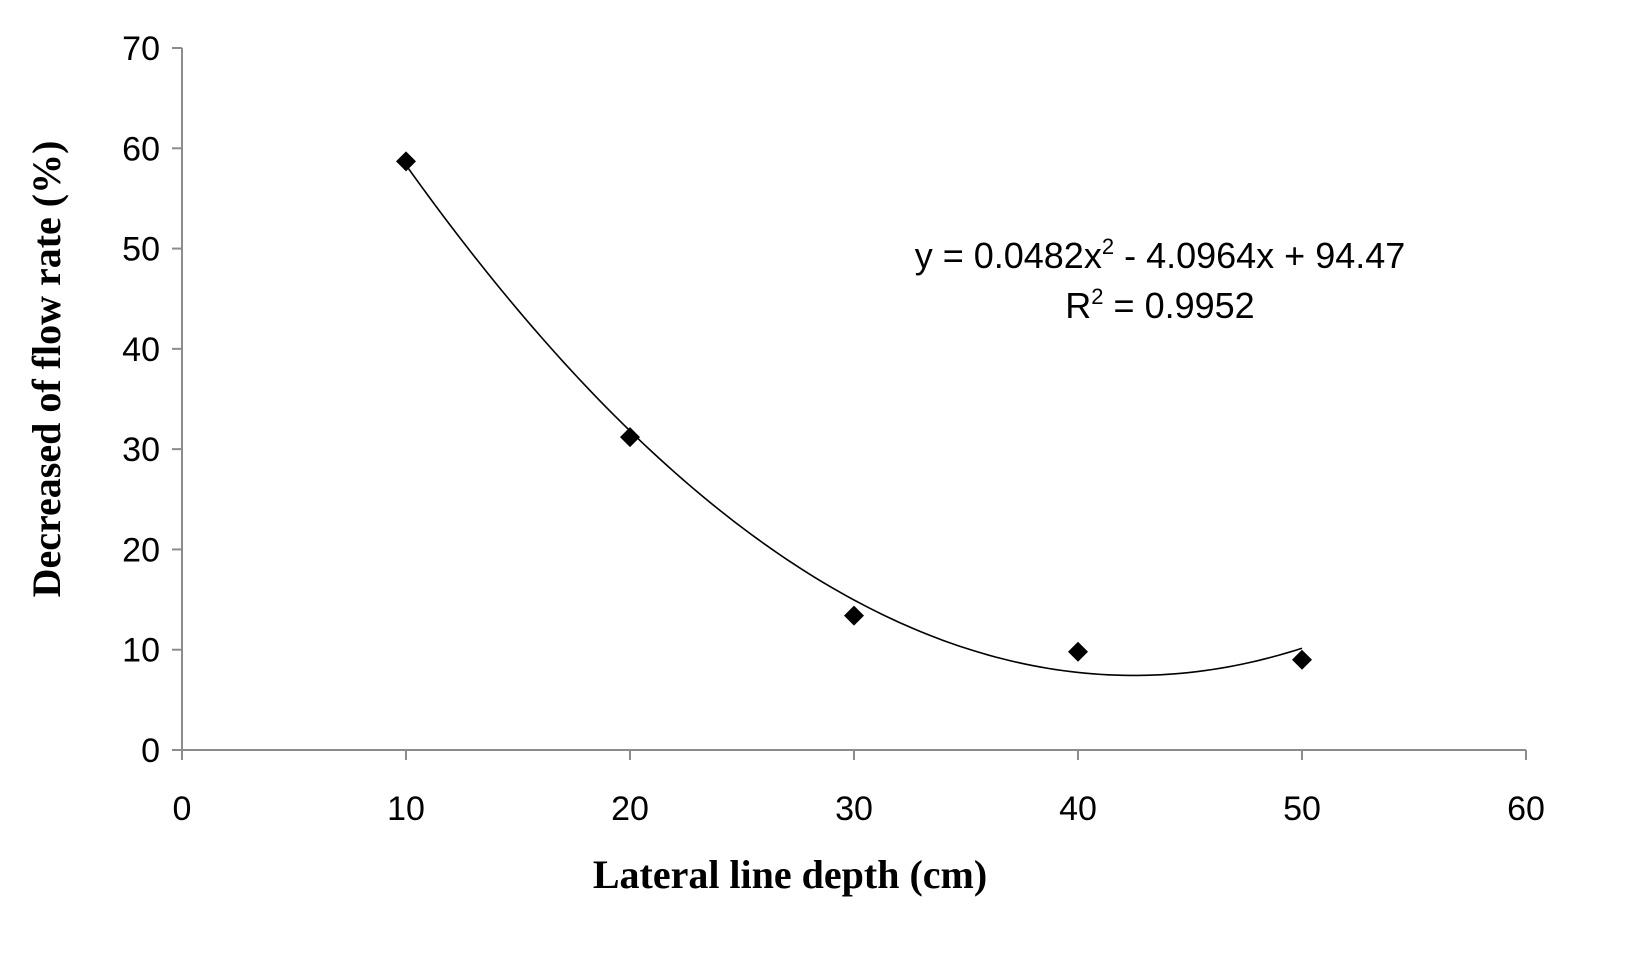  I want to click on equation-suffix: - 4.0964x + 94.47, so click(1259, 255).